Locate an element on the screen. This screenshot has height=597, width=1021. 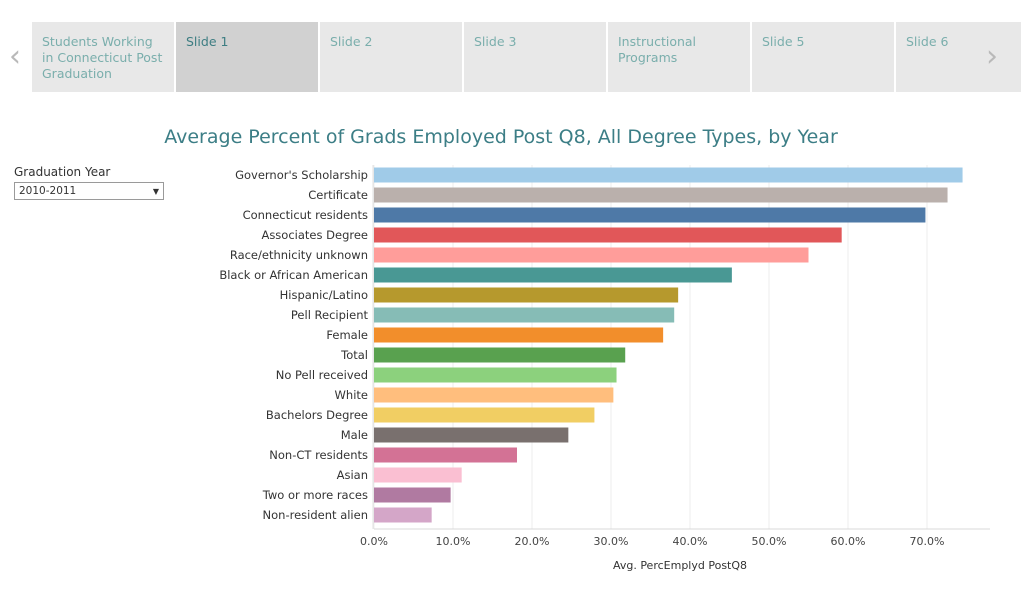
chevron-right-icon: › is located at coordinates (992, 56).